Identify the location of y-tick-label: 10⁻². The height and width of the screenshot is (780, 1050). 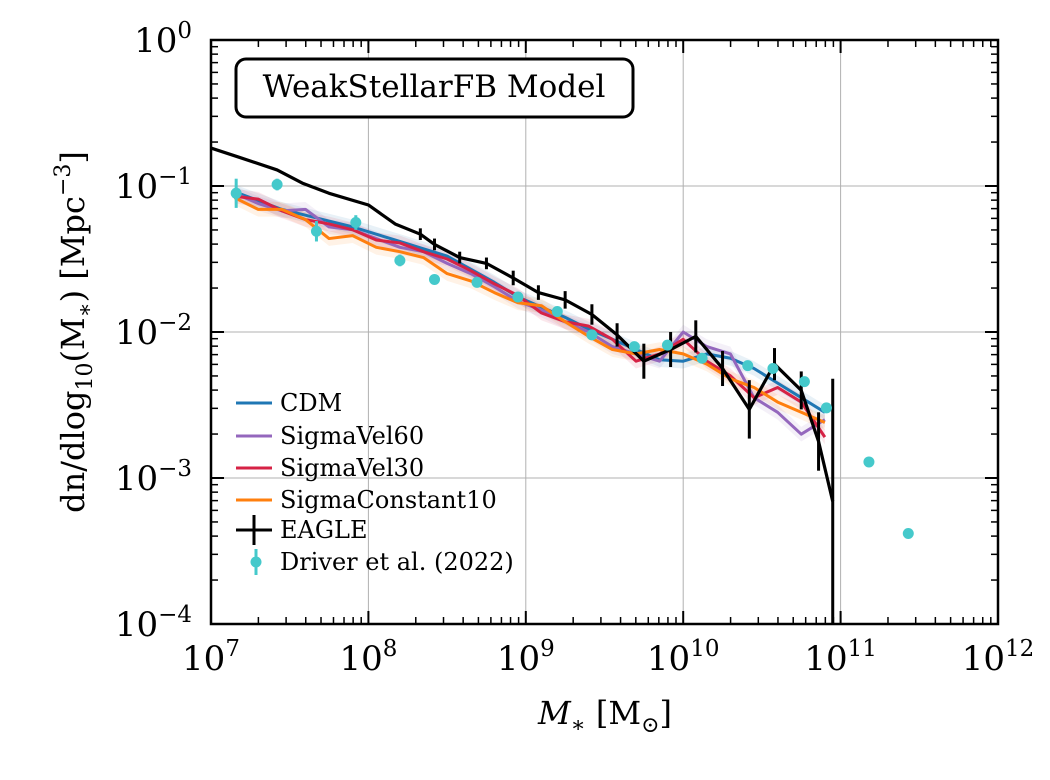
(153, 331).